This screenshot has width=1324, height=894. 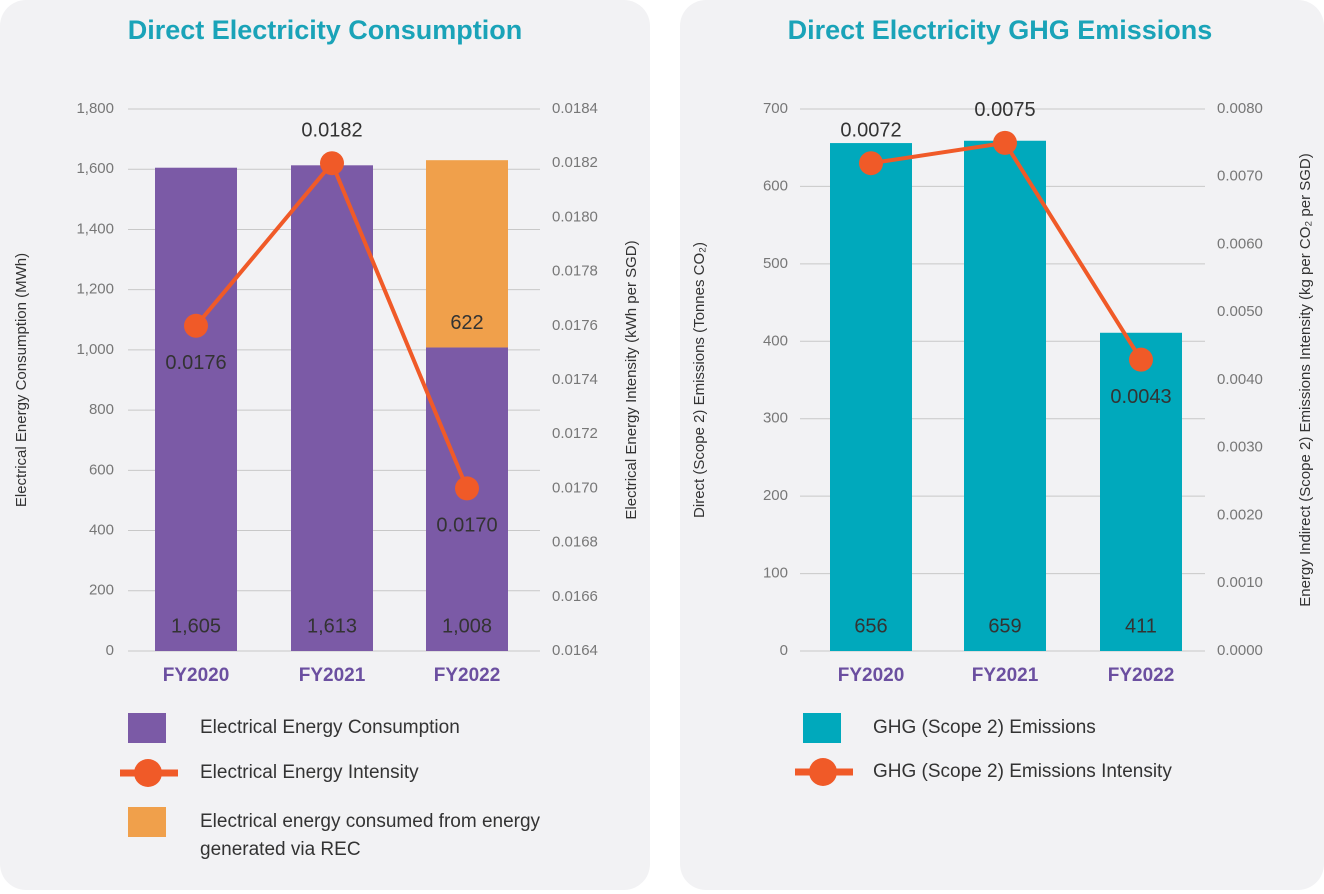 What do you see at coordinates (466, 526) in the screenshot?
I see `data-label: 0.0170` at bounding box center [466, 526].